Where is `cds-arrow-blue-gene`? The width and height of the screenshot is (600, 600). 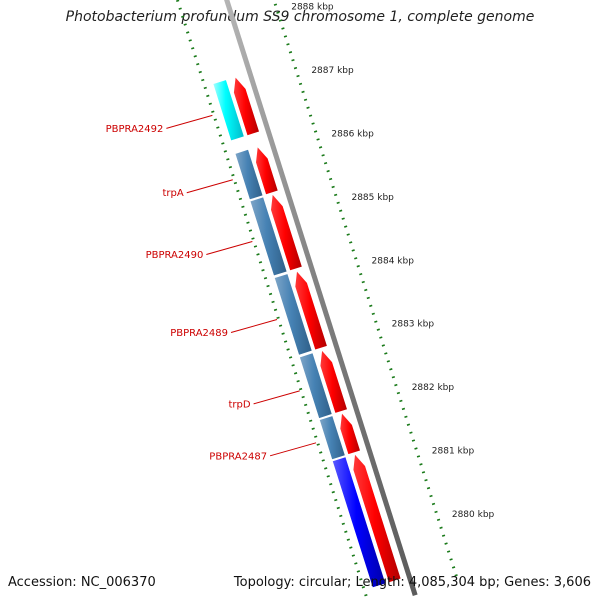 cds-arrow-blue-gene is located at coordinates (377, 518).